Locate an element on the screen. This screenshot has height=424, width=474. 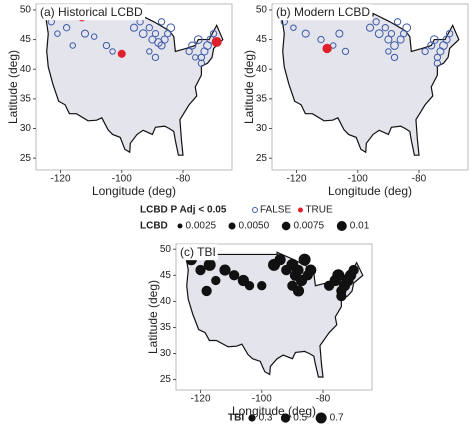
size-label: 0.0050 is located at coordinates (254, 226).